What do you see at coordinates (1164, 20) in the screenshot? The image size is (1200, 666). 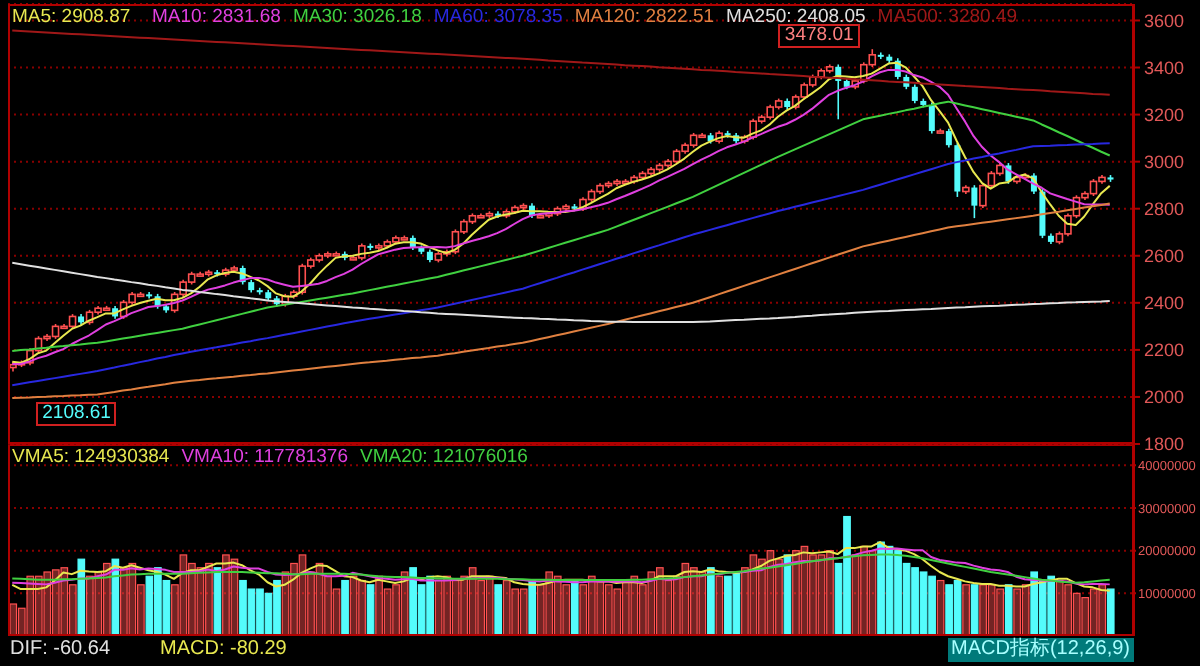 I see `y-tick-label: 3600` at bounding box center [1164, 20].